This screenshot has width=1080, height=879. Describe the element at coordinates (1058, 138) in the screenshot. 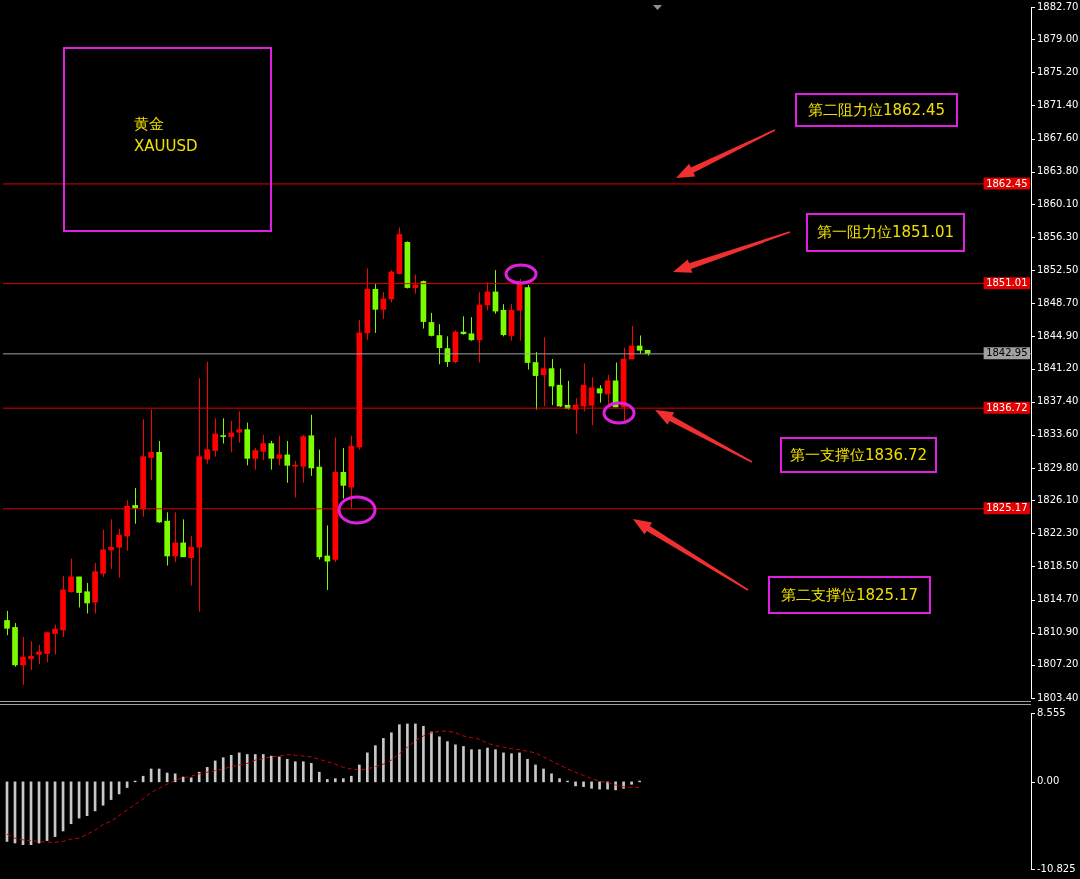

I see `y-tick-label: 1867.60` at that location.